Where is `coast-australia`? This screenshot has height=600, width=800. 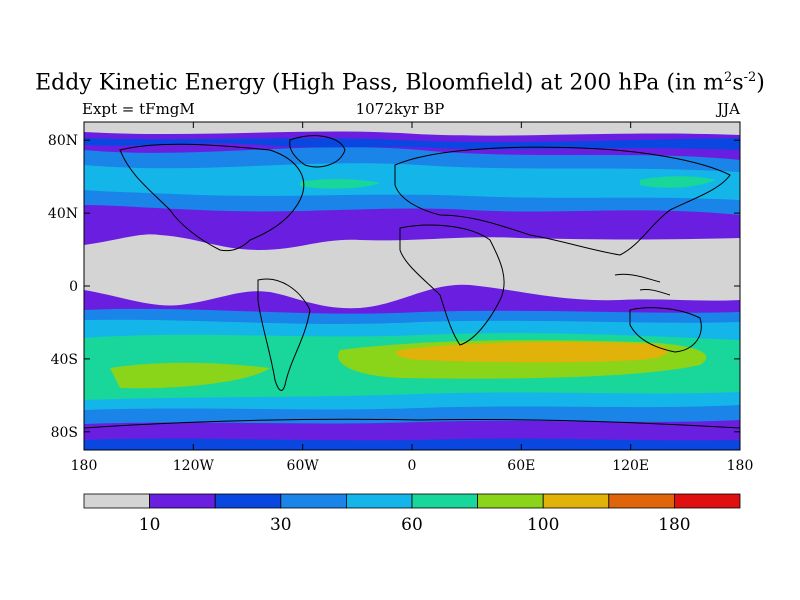
coast-australia is located at coordinates (665, 330).